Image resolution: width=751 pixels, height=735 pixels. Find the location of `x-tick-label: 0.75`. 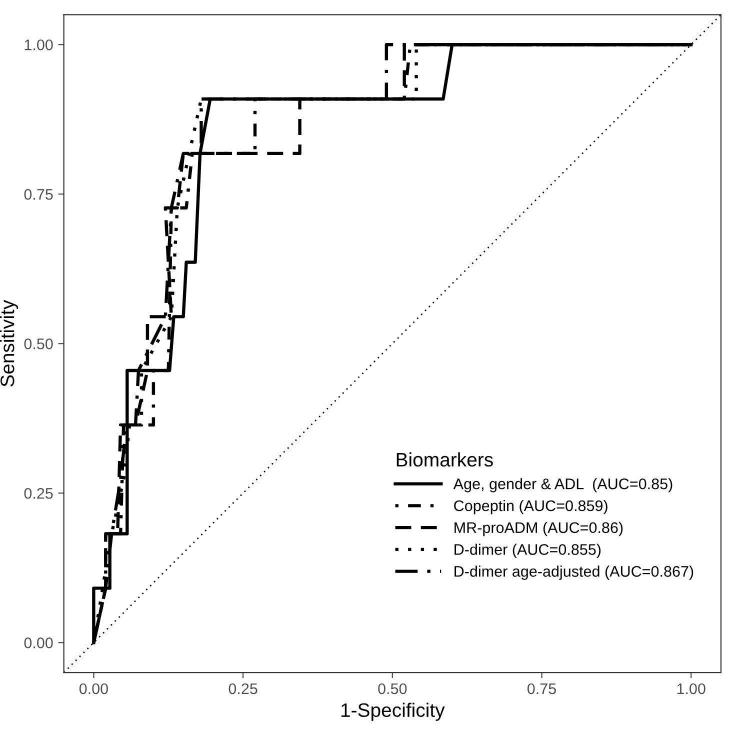

x-tick-label: 0.75 is located at coordinates (541, 688).